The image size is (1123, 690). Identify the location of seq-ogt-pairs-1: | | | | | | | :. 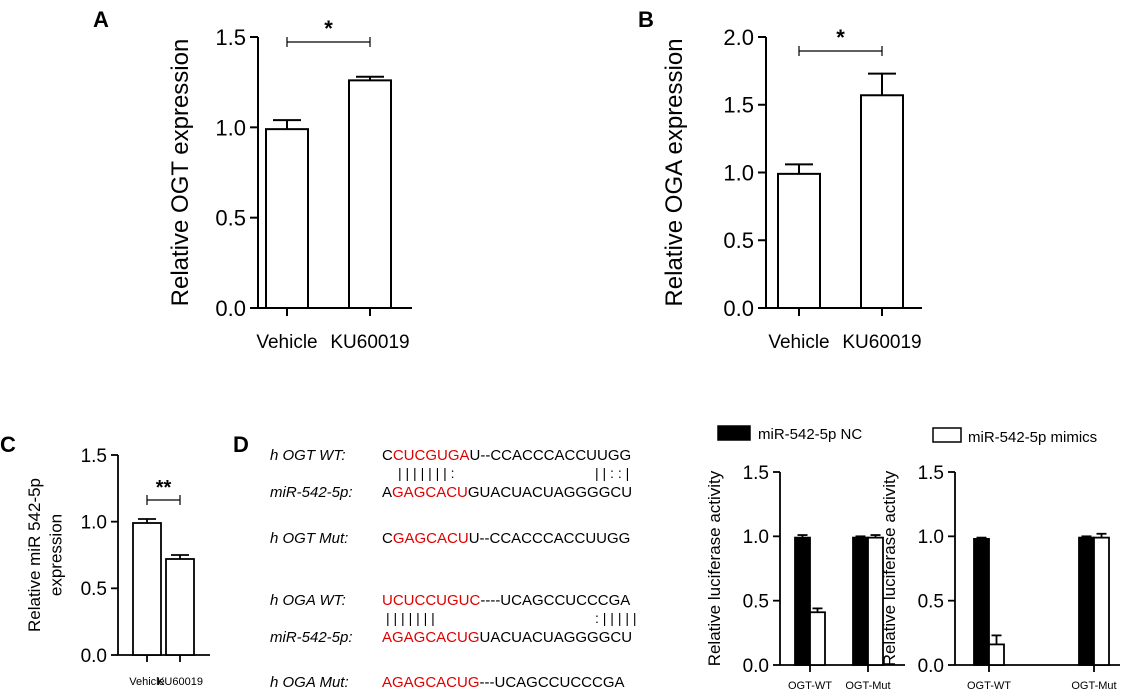
(426, 473).